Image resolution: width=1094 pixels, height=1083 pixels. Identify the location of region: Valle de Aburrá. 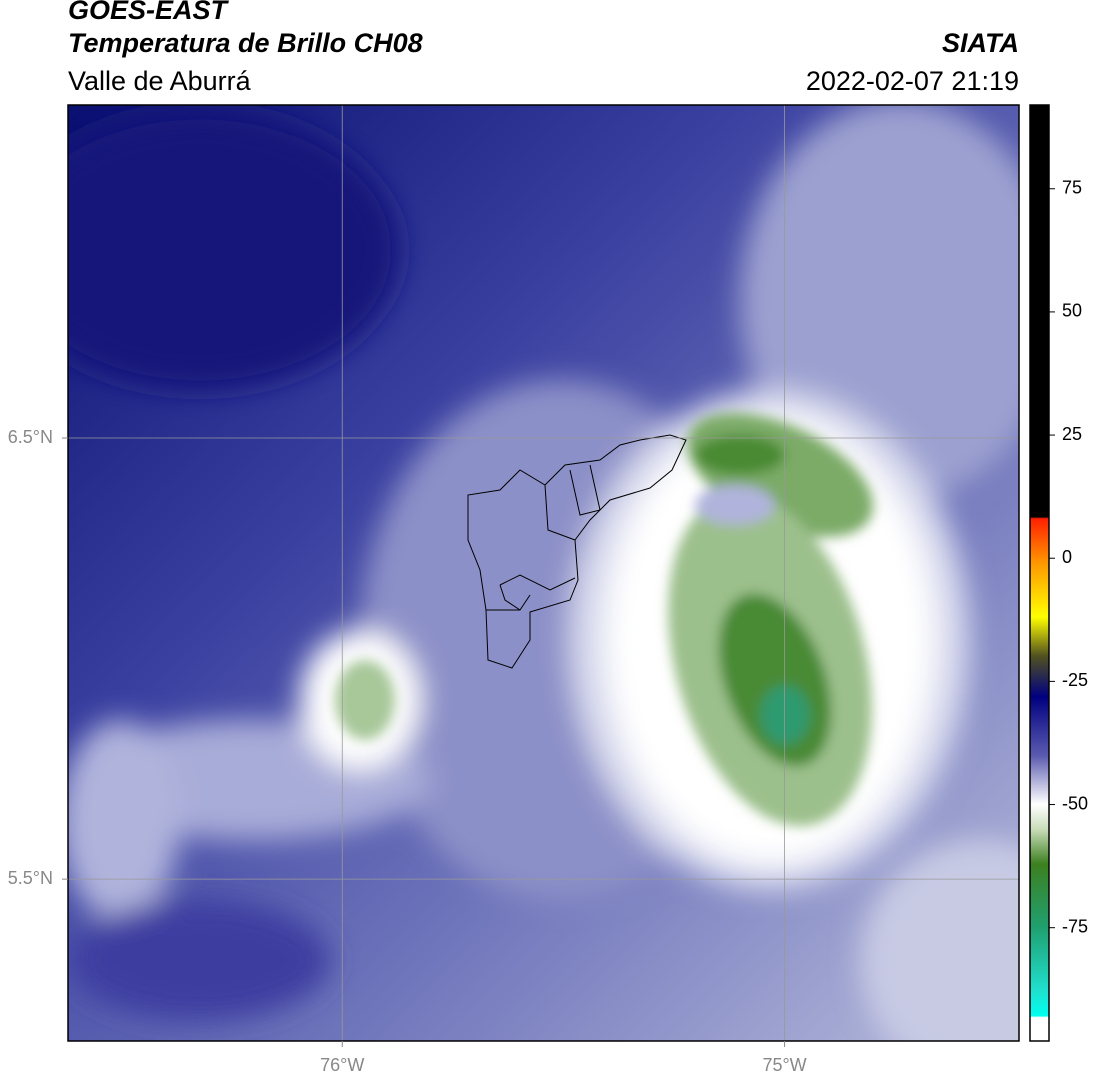
(160, 81).